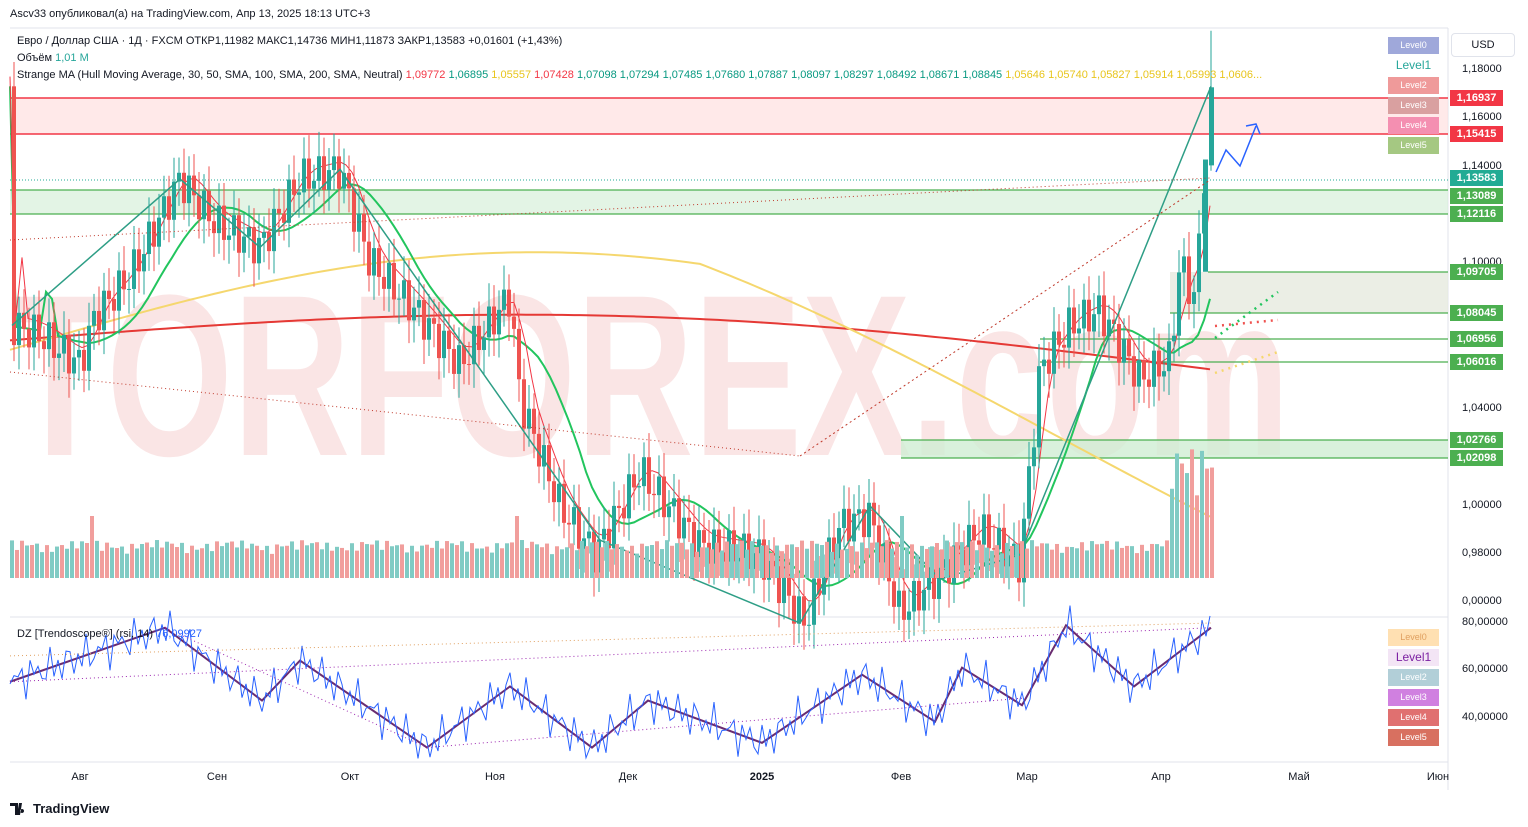  I want to click on legend-level0: Level0, so click(1413, 637).